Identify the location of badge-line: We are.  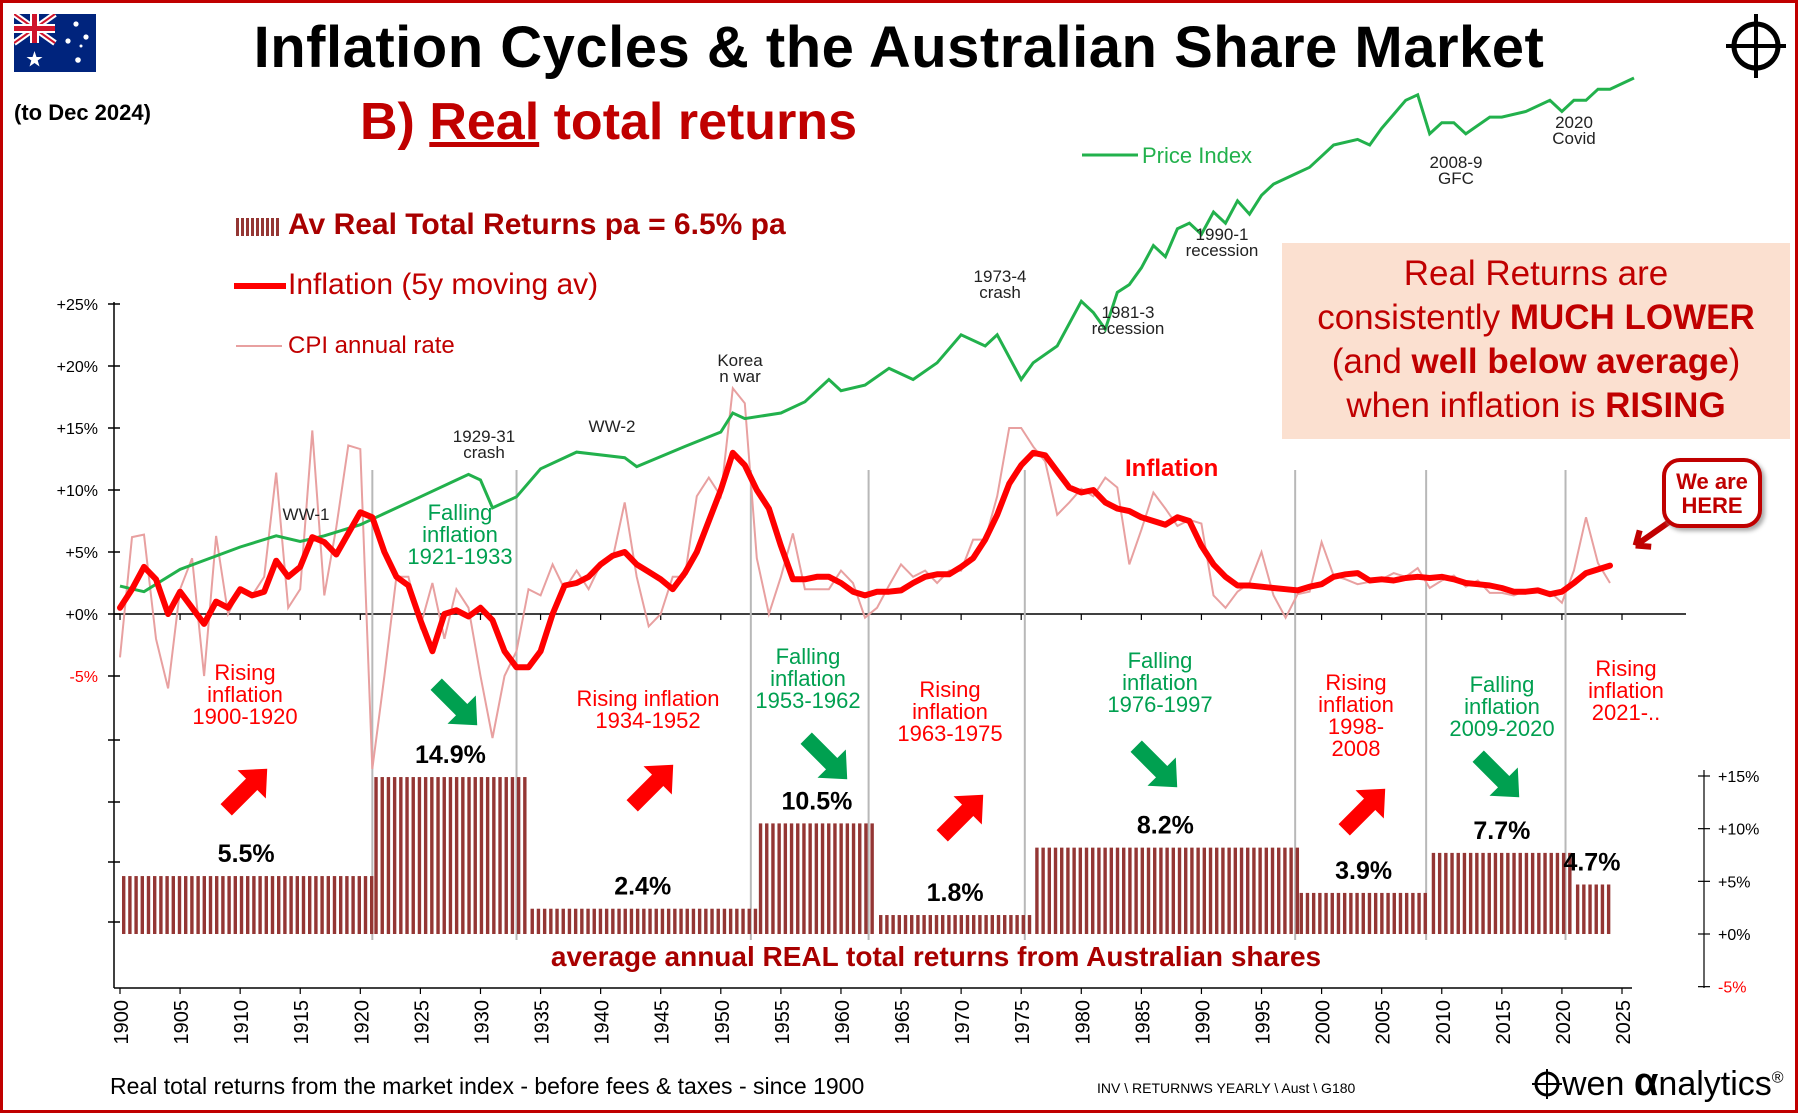
(1712, 481).